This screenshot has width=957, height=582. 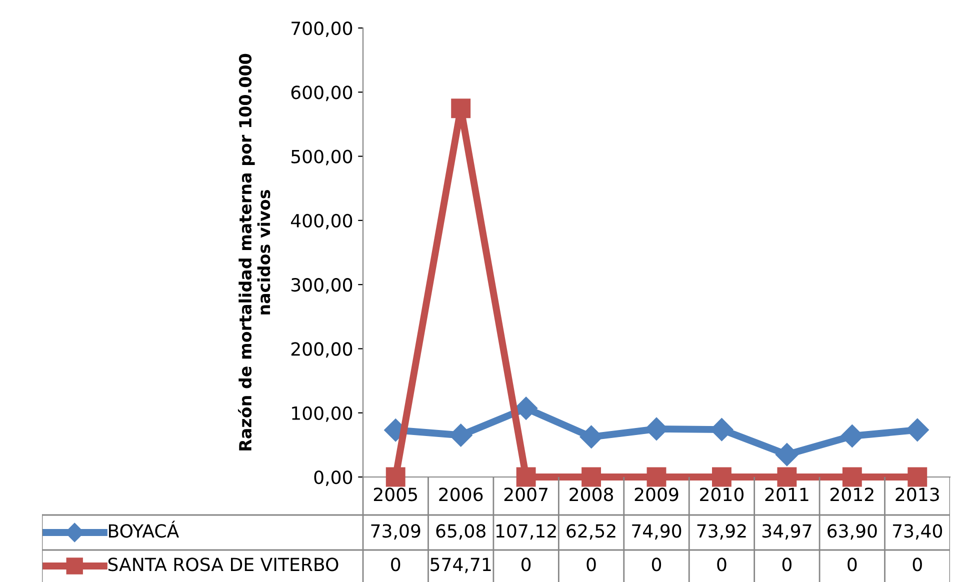 What do you see at coordinates (592, 495) in the screenshot?
I see `x-tick-label: 2008` at bounding box center [592, 495].